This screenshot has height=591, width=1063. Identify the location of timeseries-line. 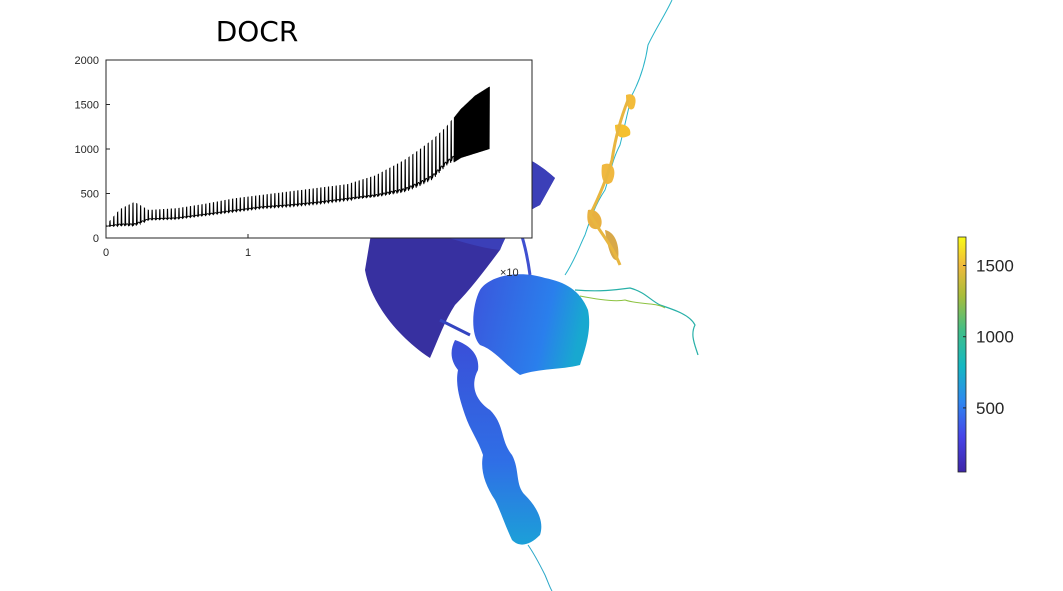
(297, 157).